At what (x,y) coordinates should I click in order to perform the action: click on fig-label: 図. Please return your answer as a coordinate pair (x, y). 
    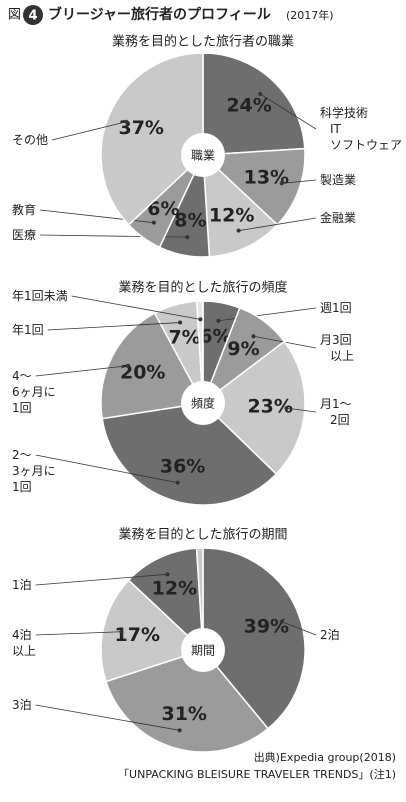
    Looking at the image, I should click on (14, 15).